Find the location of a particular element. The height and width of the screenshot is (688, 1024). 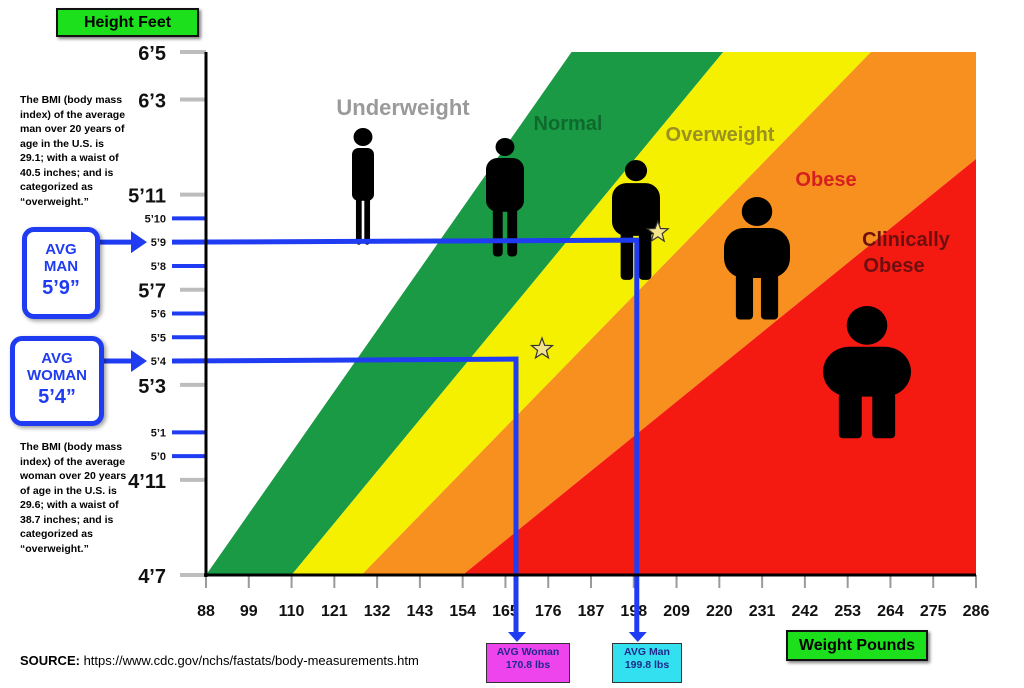

label-clinically: Clinically is located at coordinates (906, 240).